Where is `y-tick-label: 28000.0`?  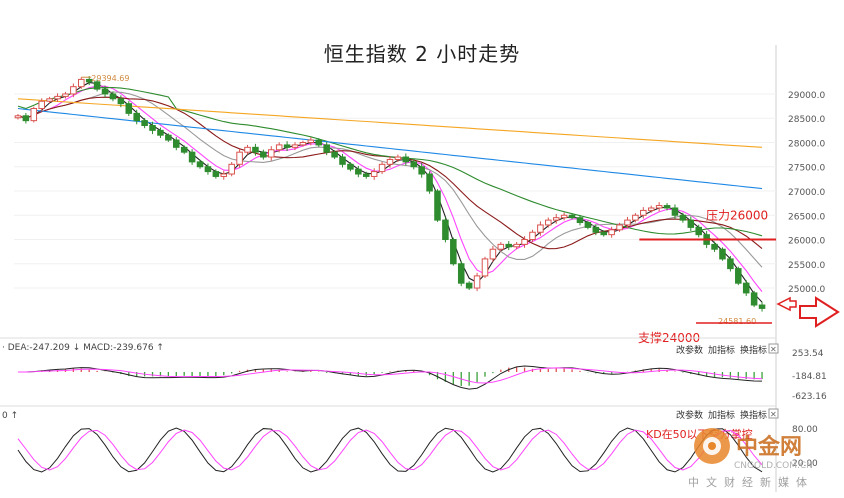
y-tick-label: 28000.0 is located at coordinates (806, 144).